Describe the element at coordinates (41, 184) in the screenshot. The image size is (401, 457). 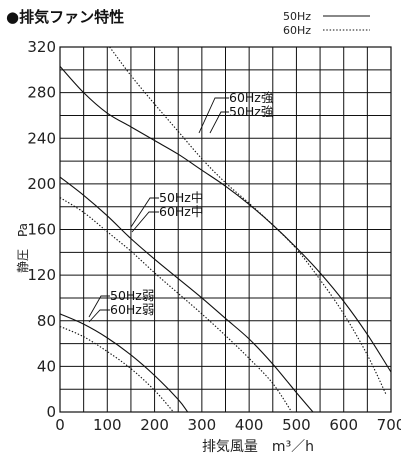
I see `y-tick-label: 200` at that location.